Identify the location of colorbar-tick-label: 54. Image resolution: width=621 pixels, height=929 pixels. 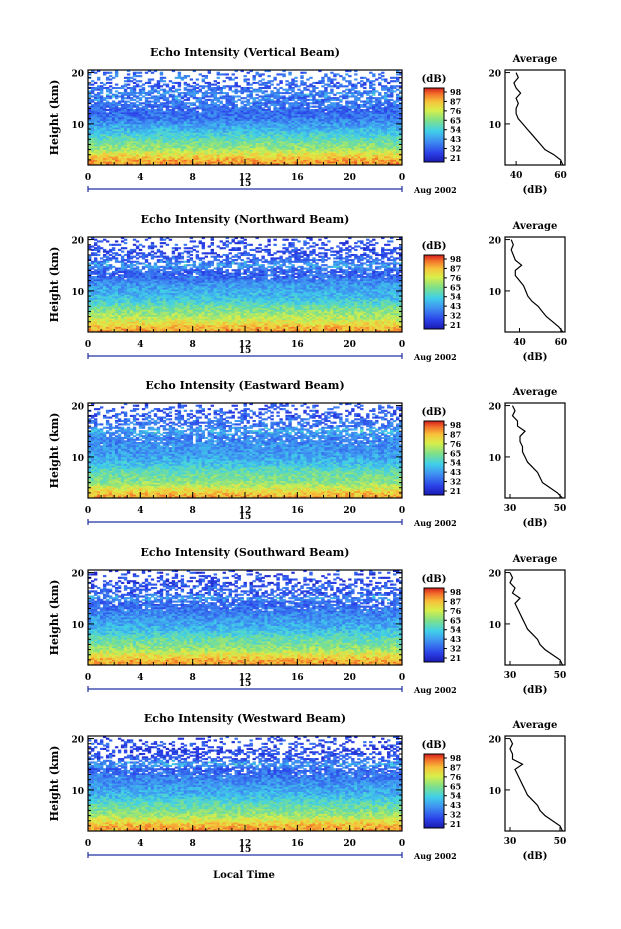
(456, 130).